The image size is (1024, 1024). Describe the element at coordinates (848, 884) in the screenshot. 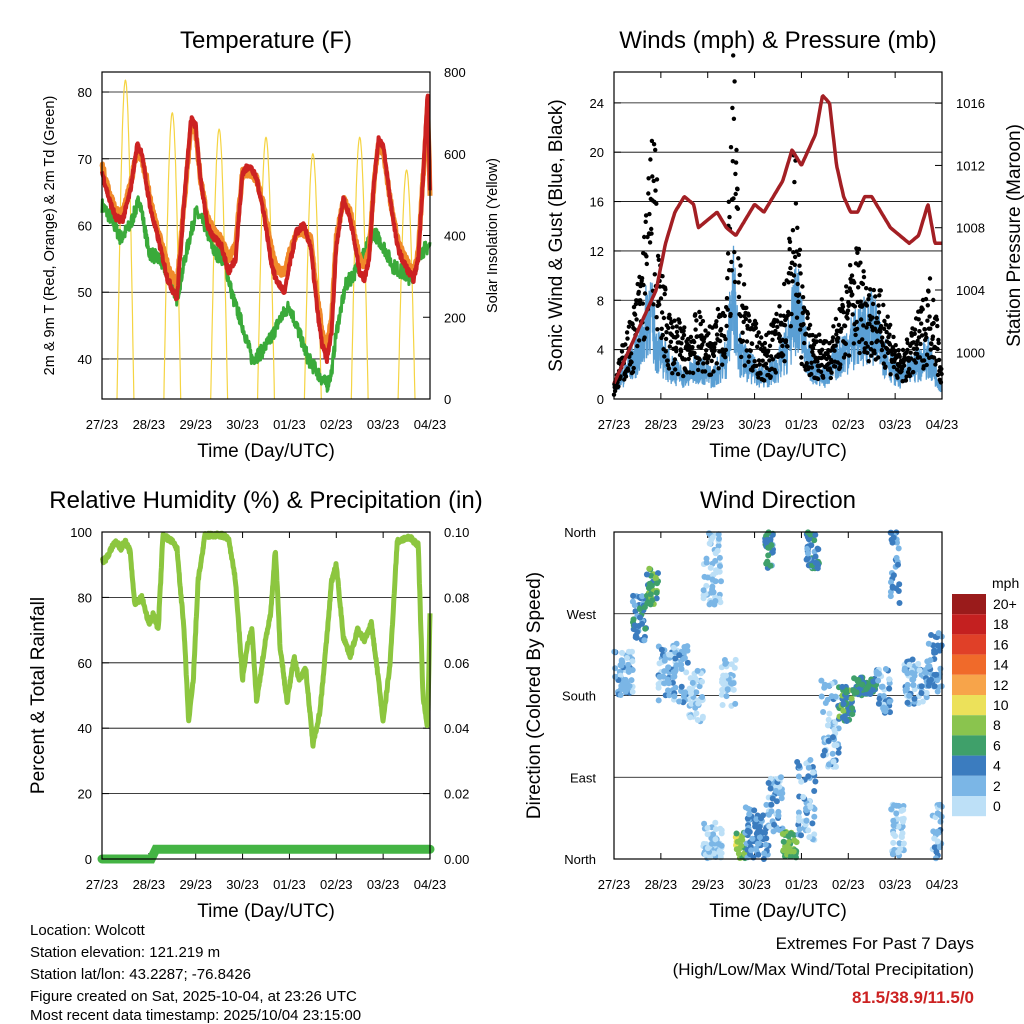

I see `x-tick-label: 02/23` at that location.